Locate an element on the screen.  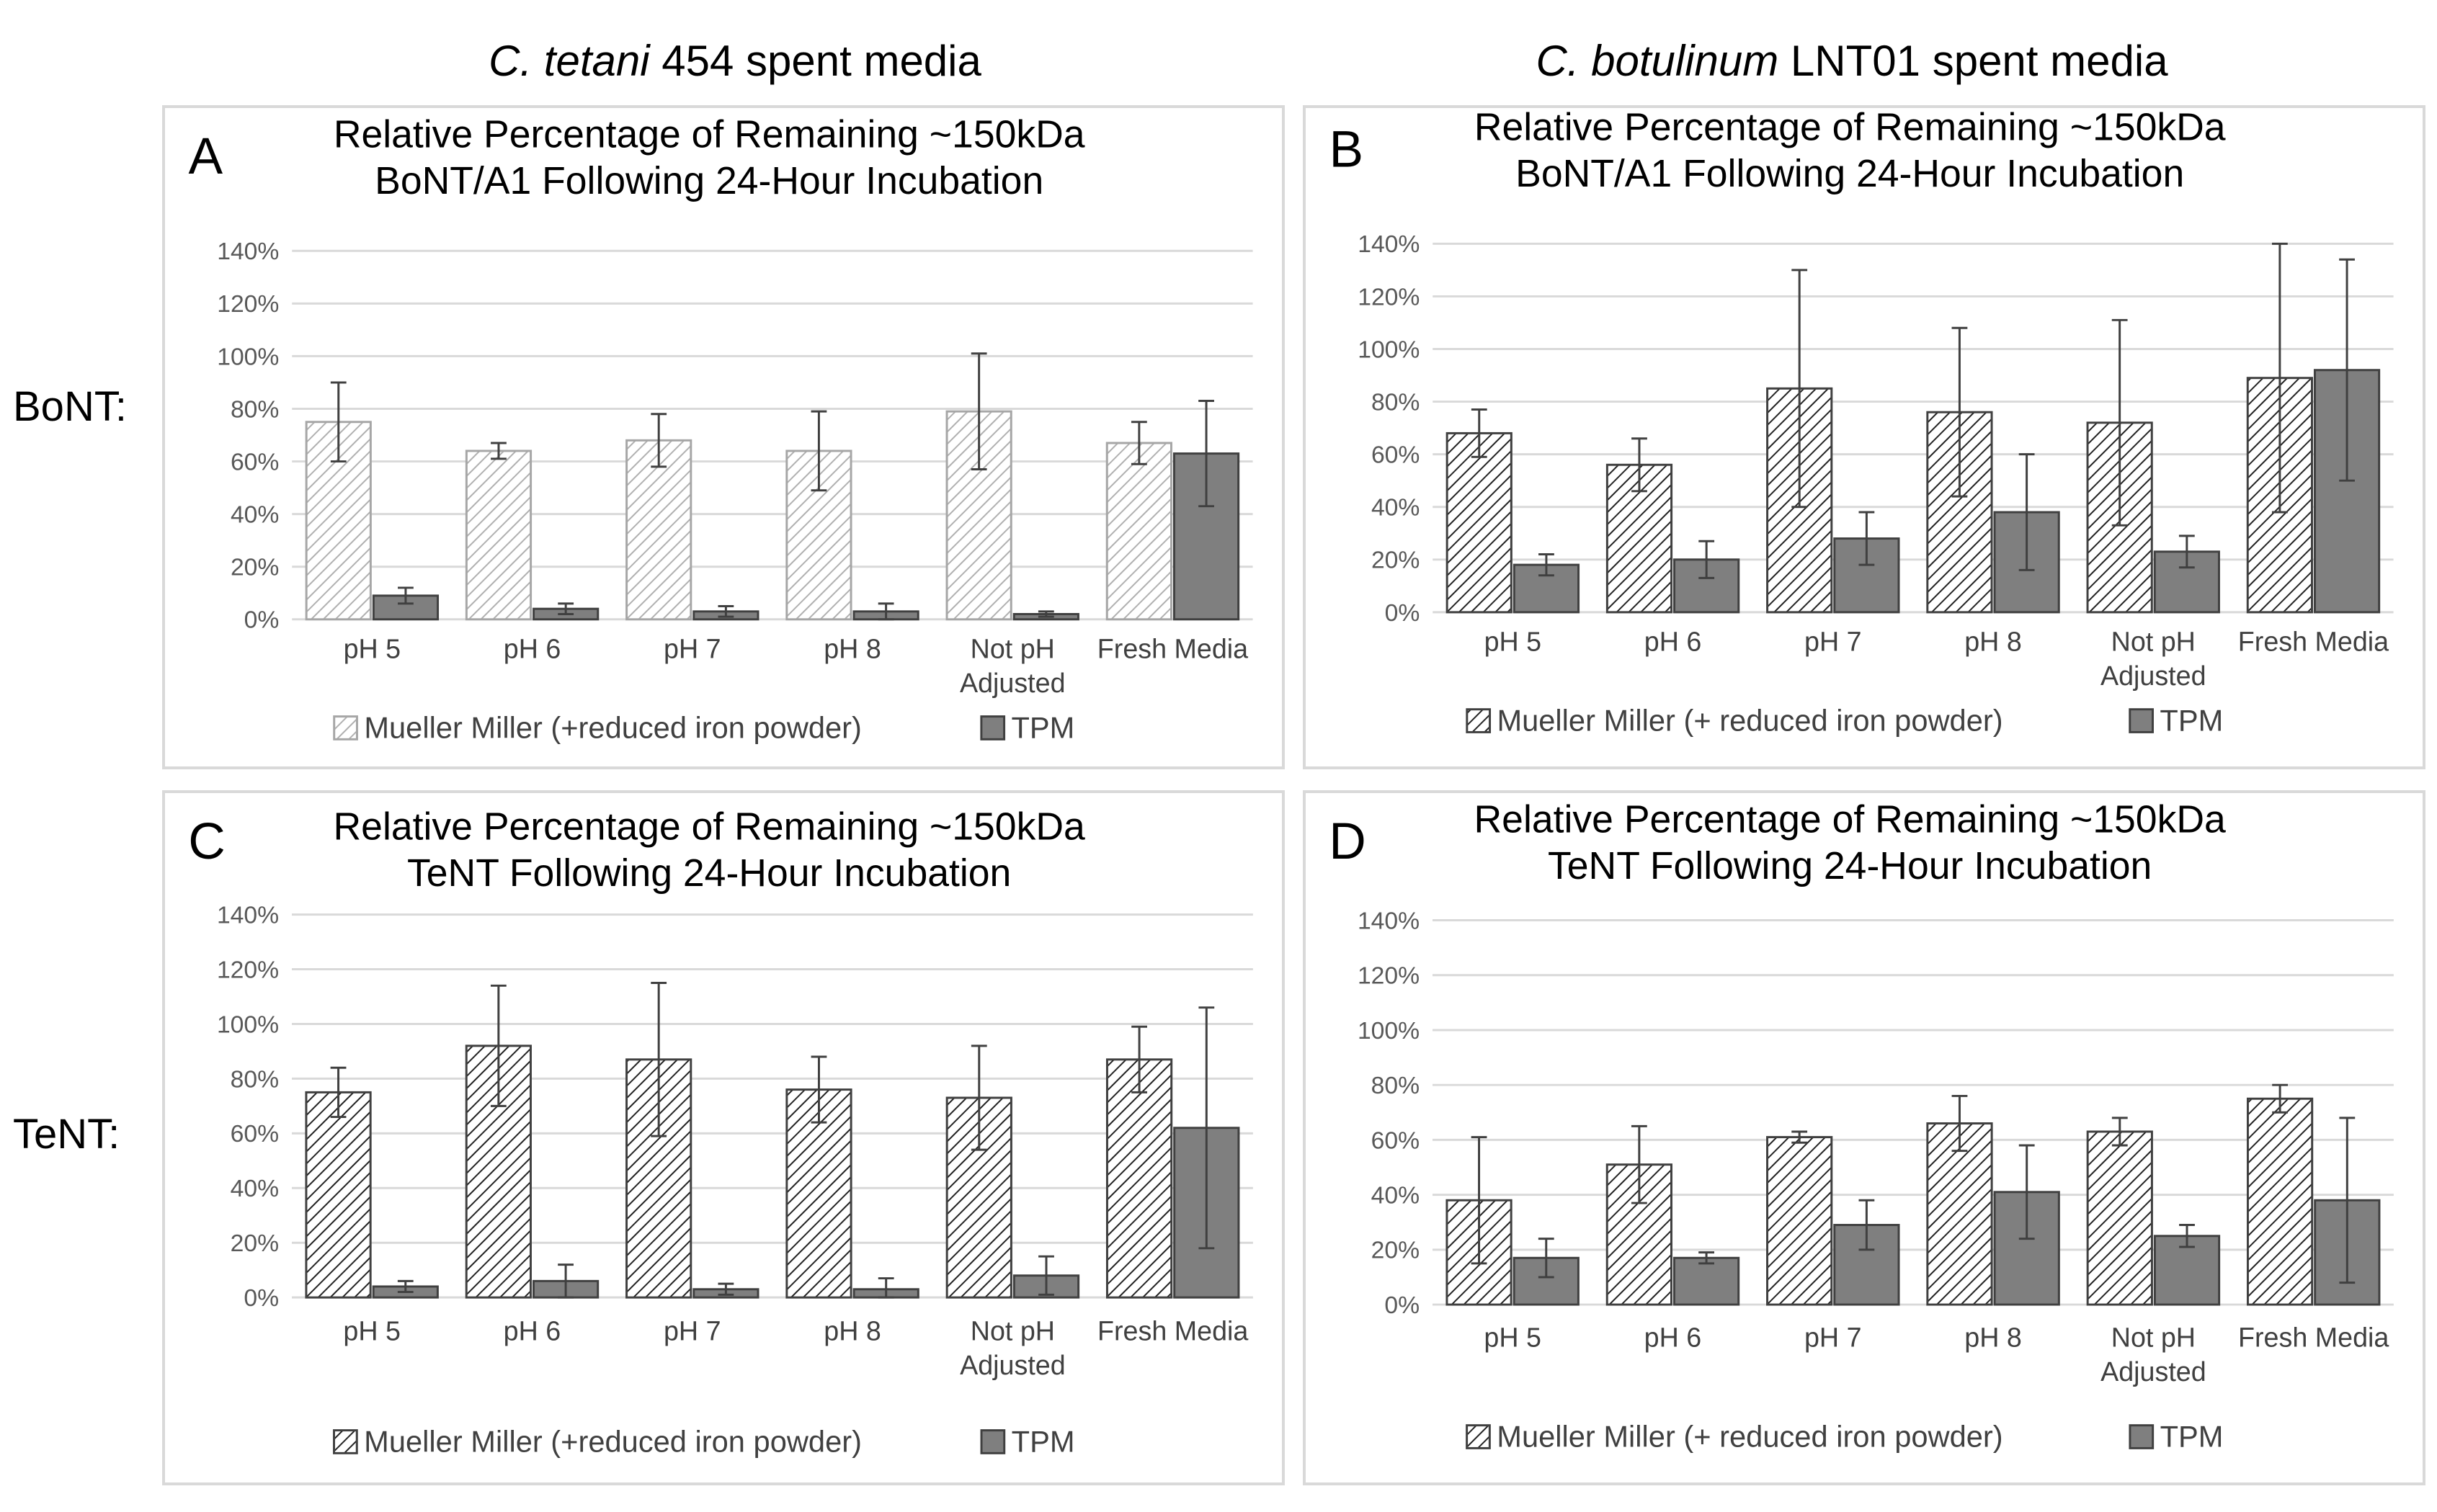
column-header-rest: 454 spent media is located at coordinates (815, 61).